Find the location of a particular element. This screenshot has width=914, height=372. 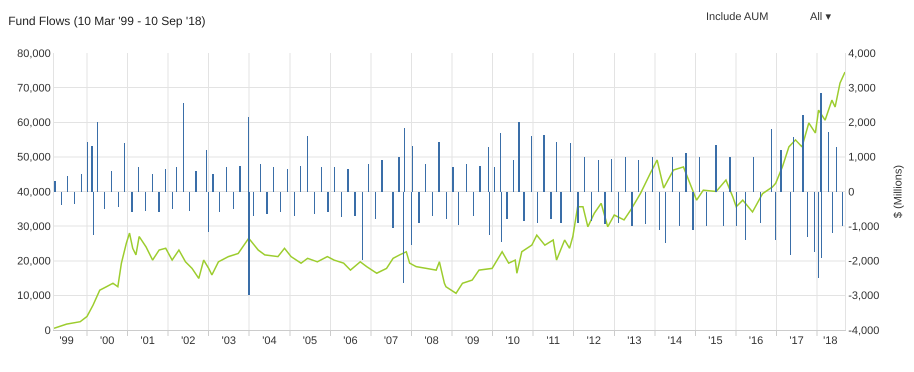

y2-tick-label: 2,000 is located at coordinates (862, 123).